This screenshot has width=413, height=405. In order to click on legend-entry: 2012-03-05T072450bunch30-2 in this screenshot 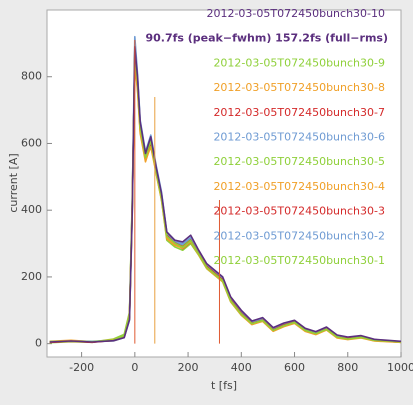, I will do `click(299, 235)`.